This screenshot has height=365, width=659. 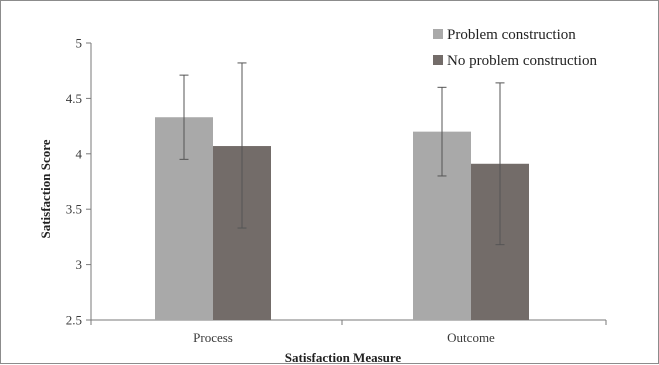 I want to click on y-tick-label: 2.5, so click(x=74, y=320).